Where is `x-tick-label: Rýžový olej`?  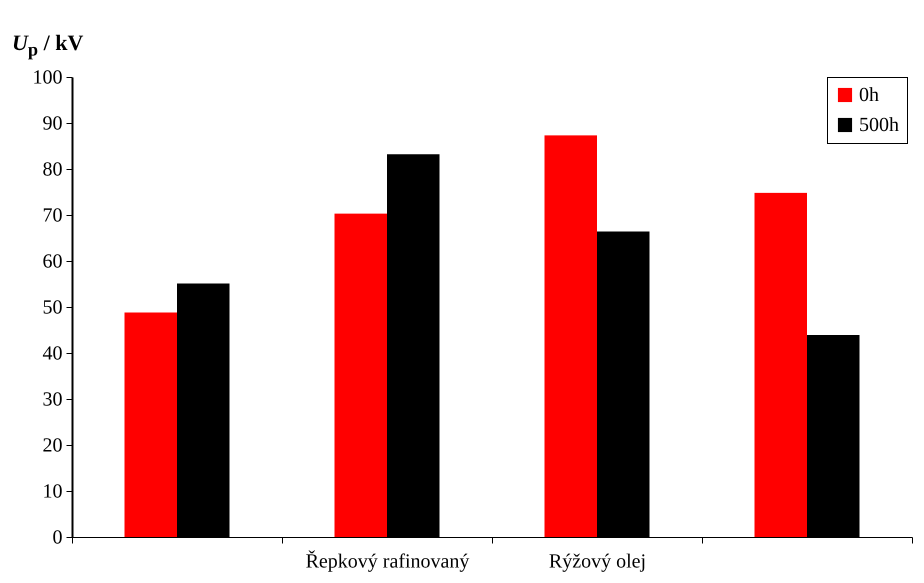 x-tick-label: Rýžový olej is located at coordinates (597, 561).